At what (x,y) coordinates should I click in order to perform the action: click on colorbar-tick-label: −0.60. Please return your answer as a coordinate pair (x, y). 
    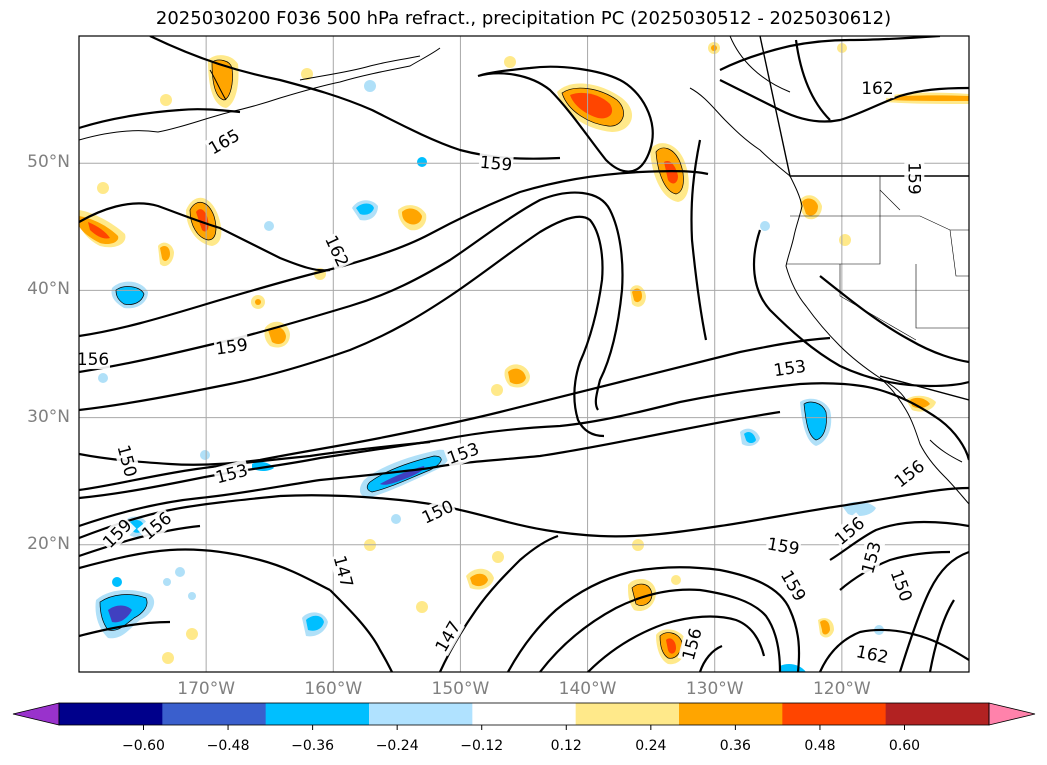
    Looking at the image, I should click on (143, 746).